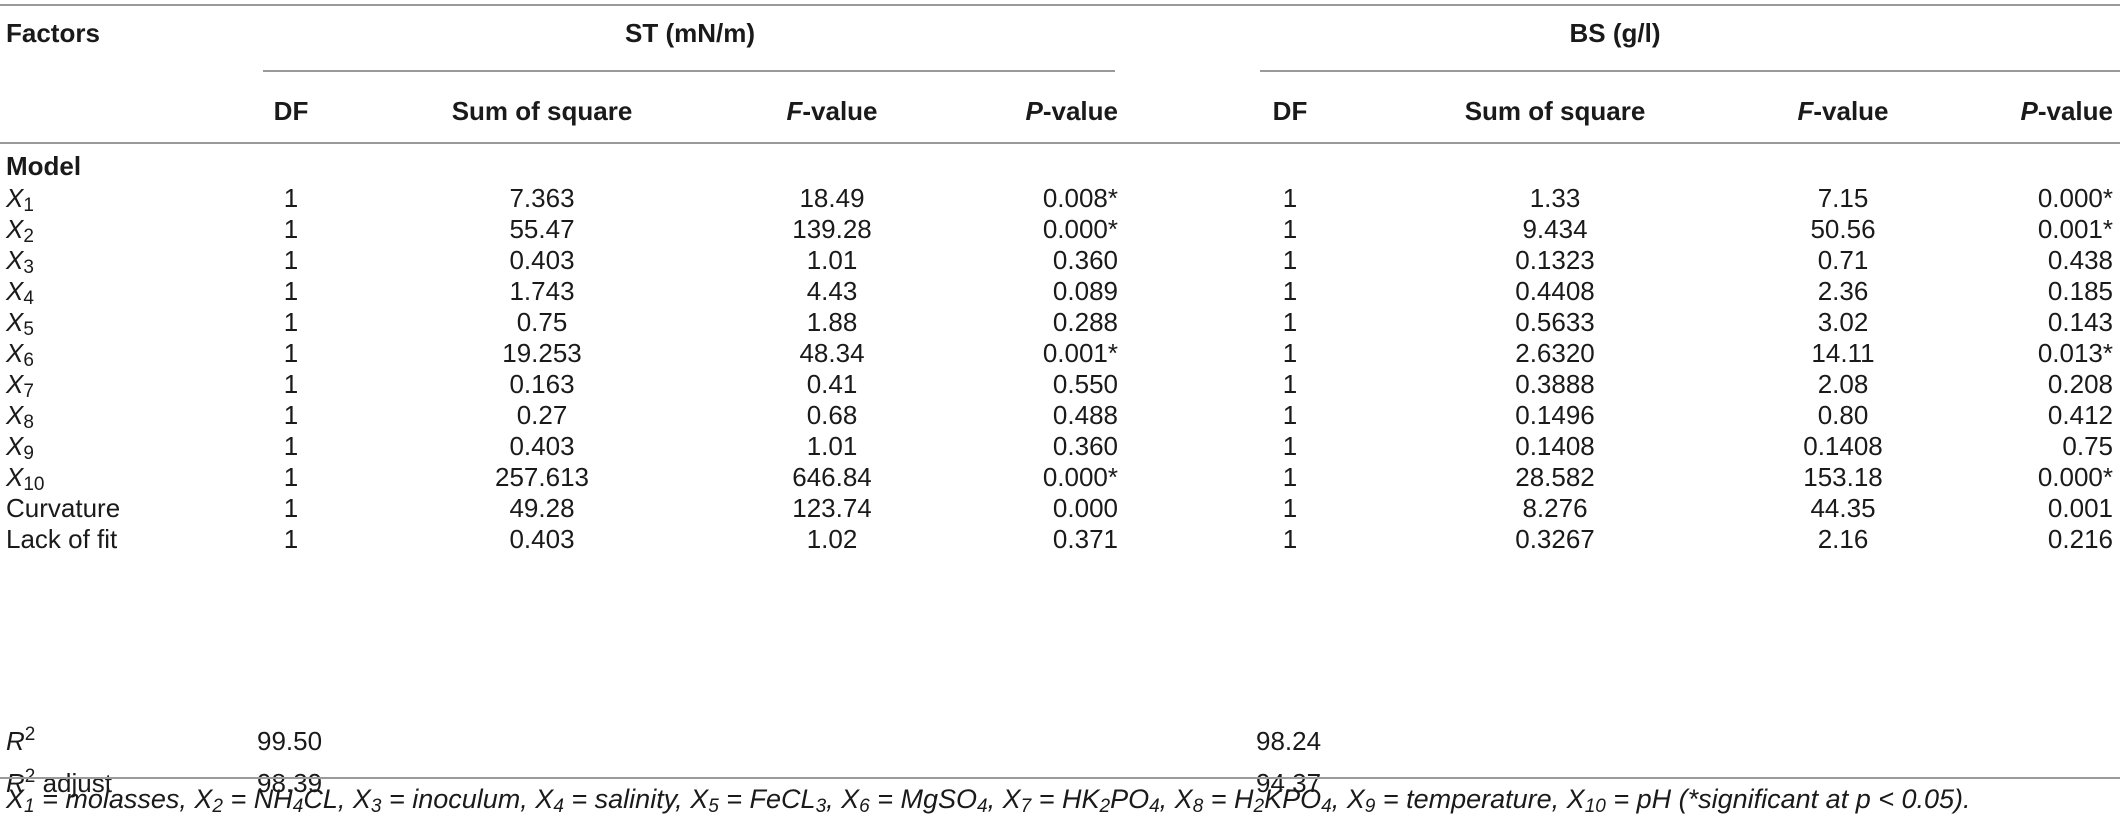  I want to click on cell-st-p-value: 0.000, so click(1085, 508).